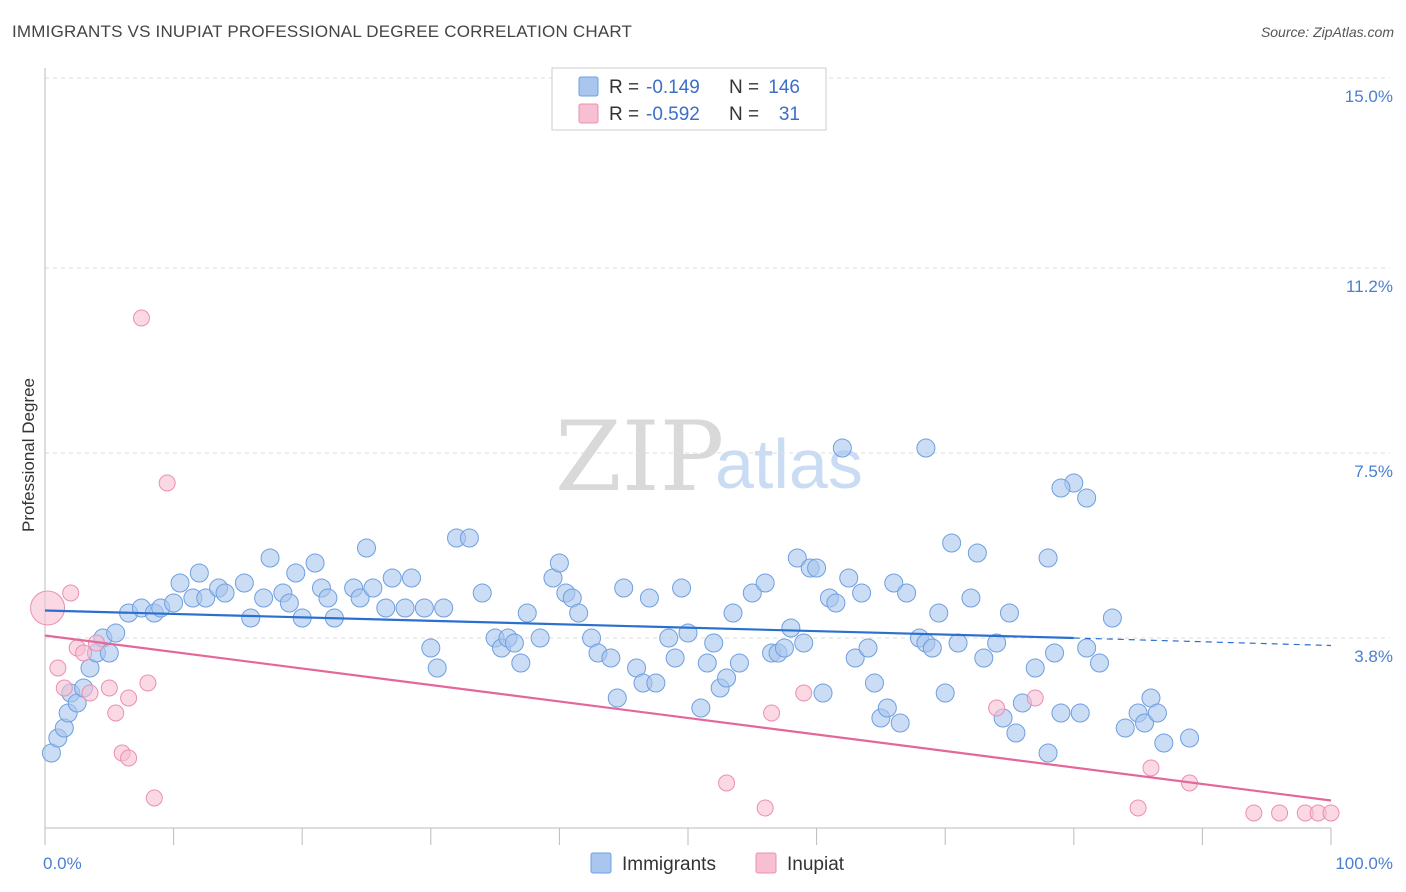 The image size is (1406, 892). I want to click on legend-r-label-immigrants: R =, so click(624, 87).